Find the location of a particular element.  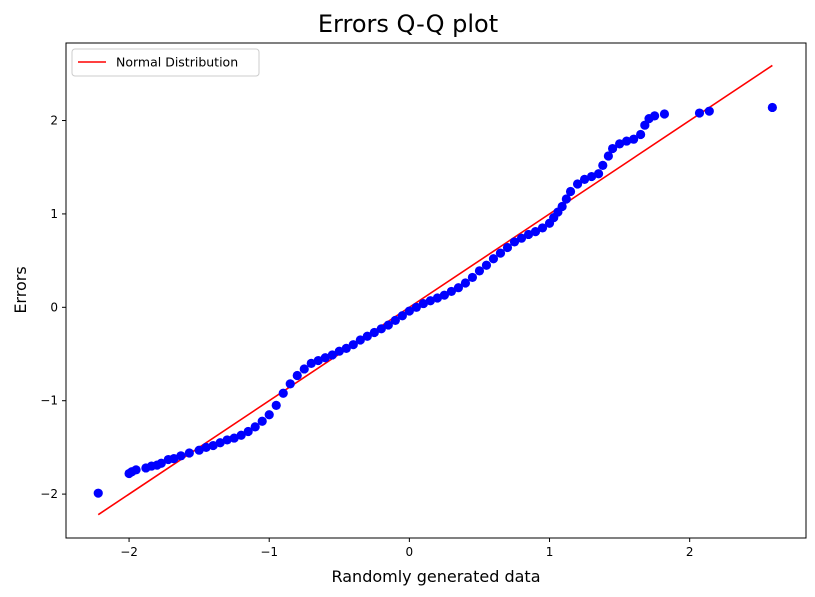

legend-box is located at coordinates (165, 62).